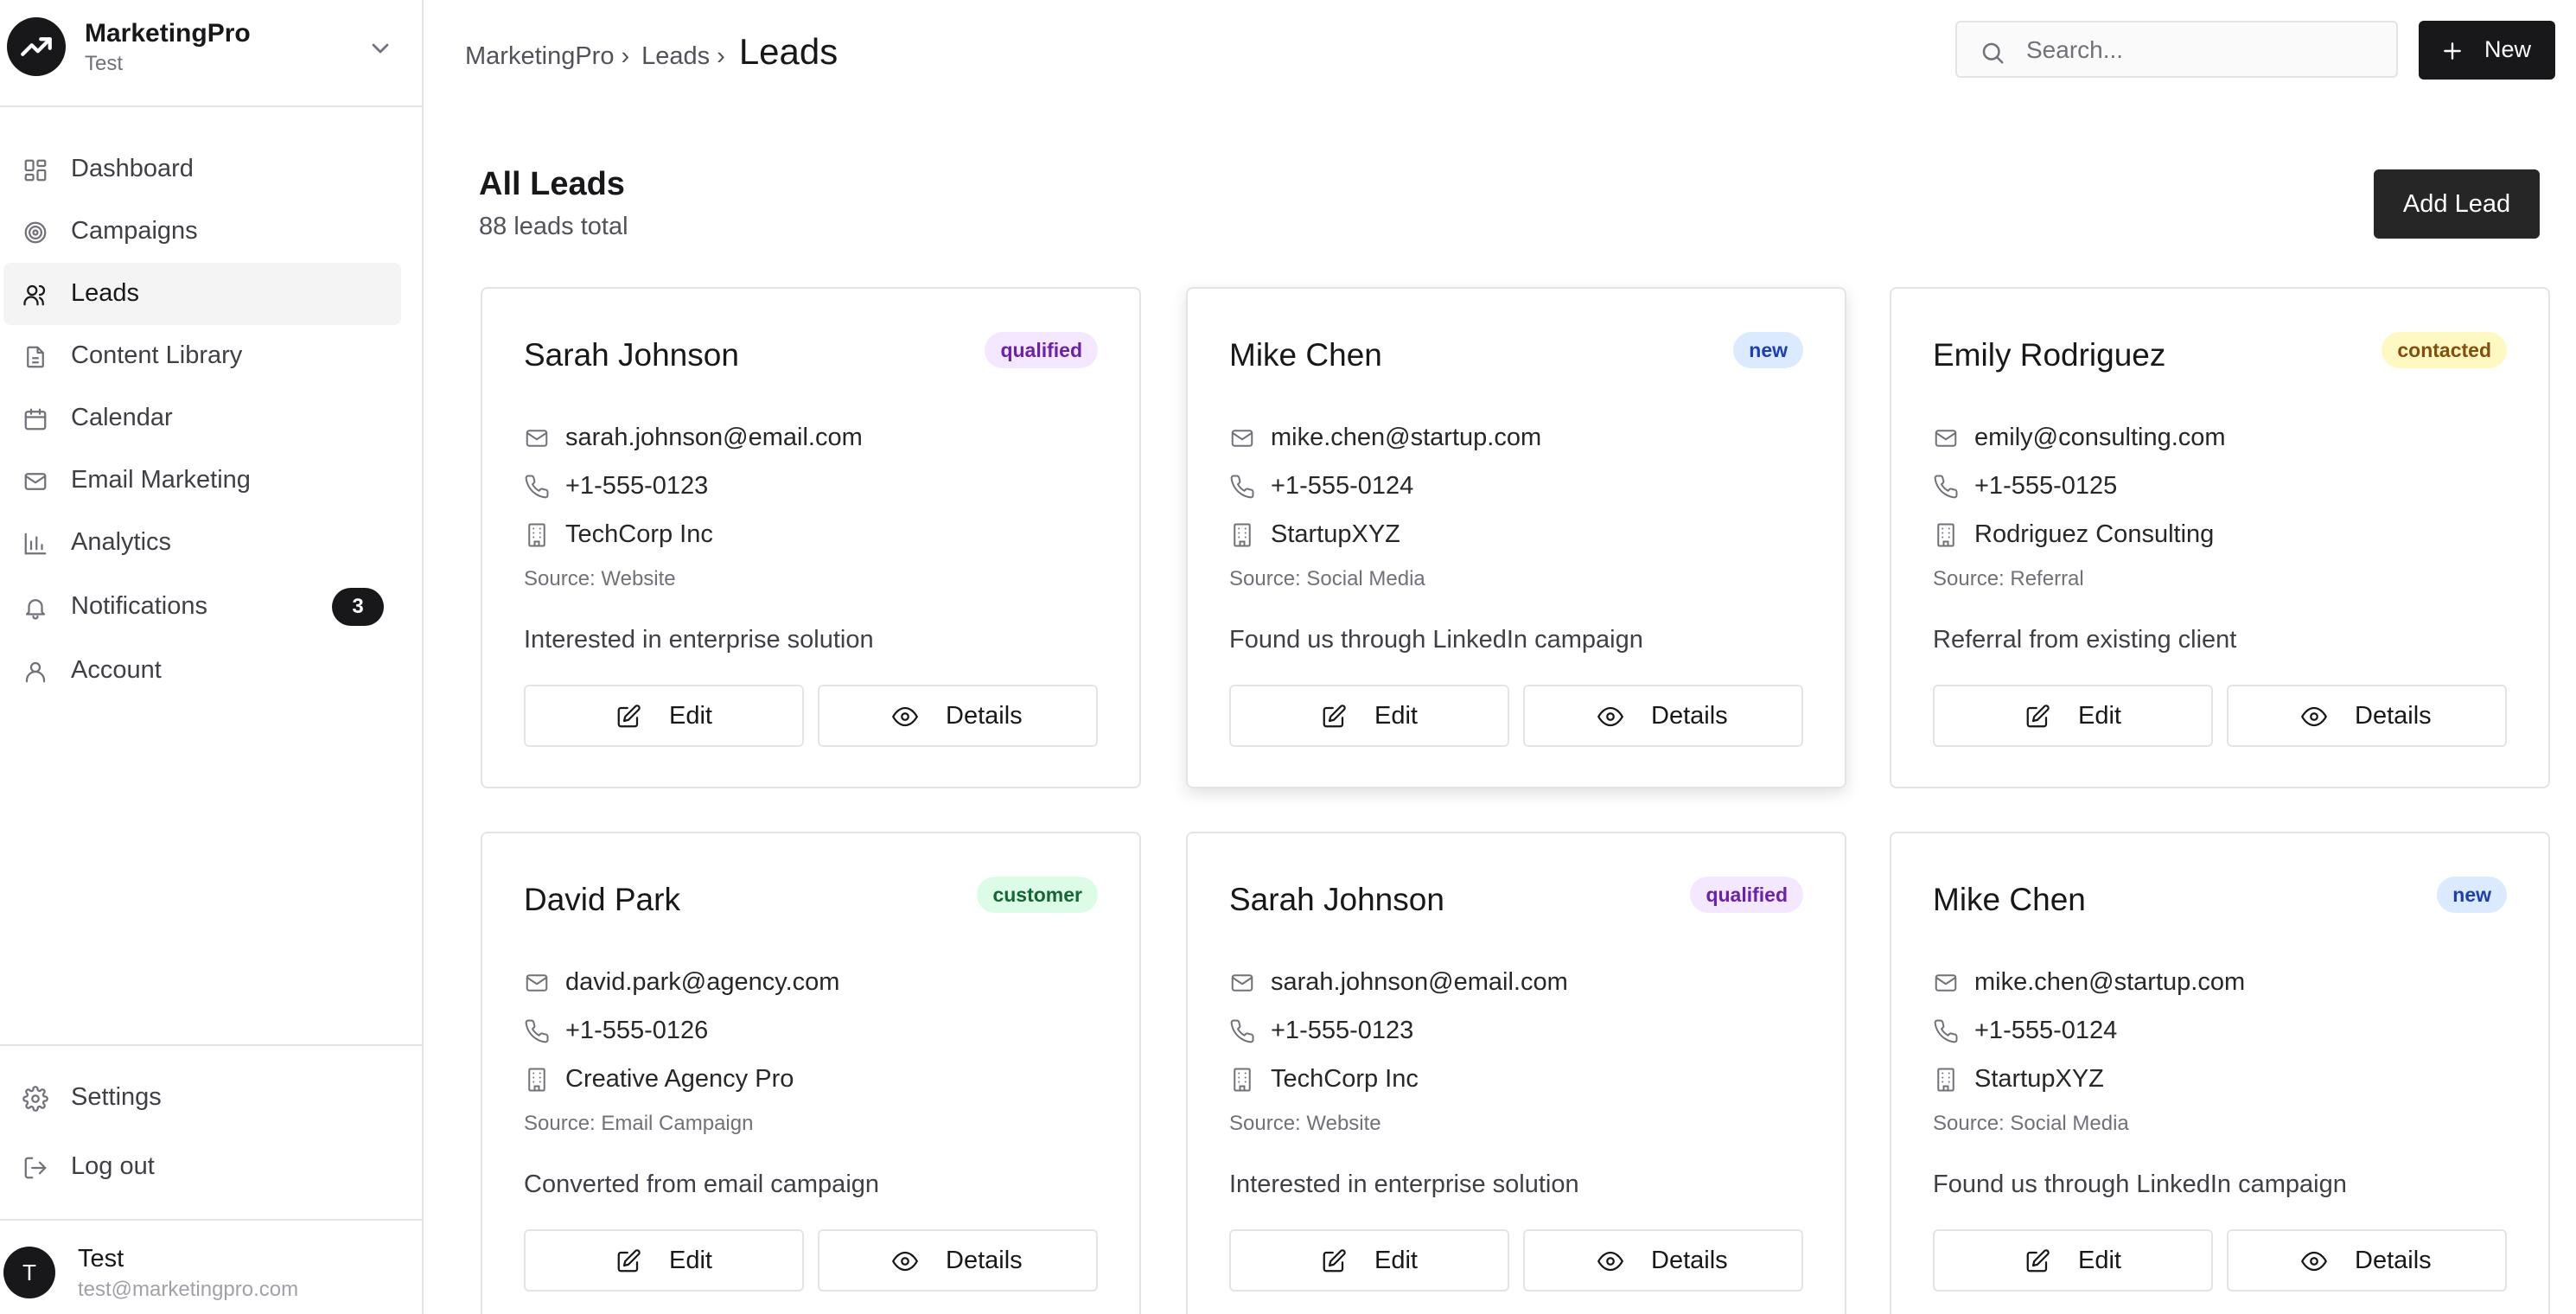  Describe the element at coordinates (202, 294) in the screenshot. I see `sidebar-item-leads: Leads` at that location.